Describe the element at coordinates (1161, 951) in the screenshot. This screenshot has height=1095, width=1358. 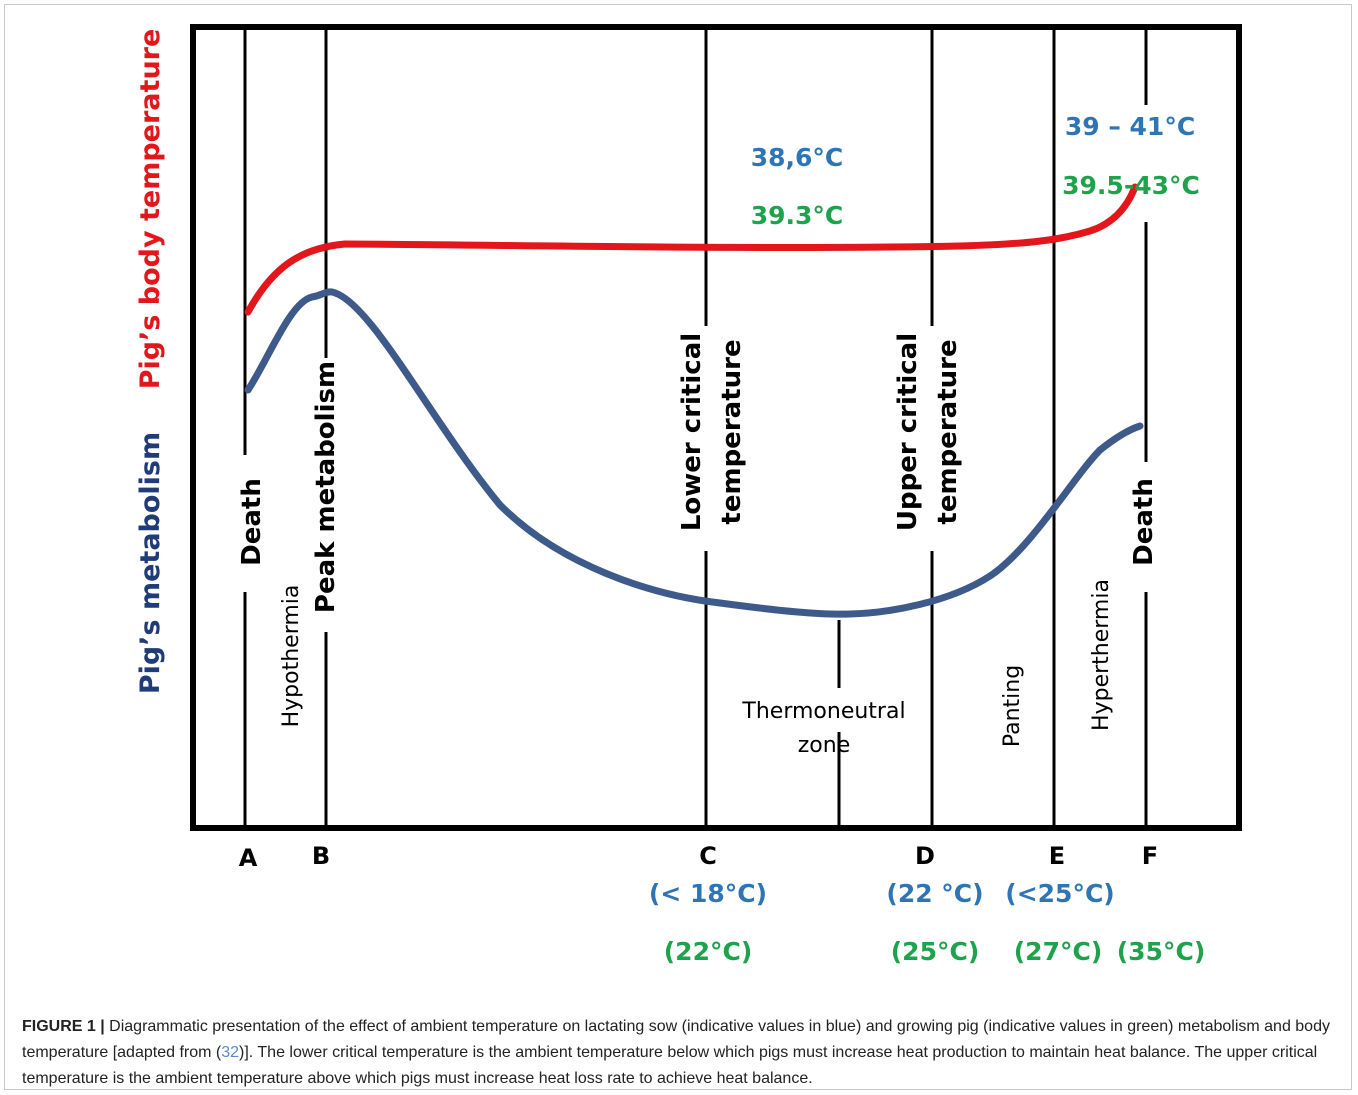
I see `f-growing-ambient: (35°C)` at that location.